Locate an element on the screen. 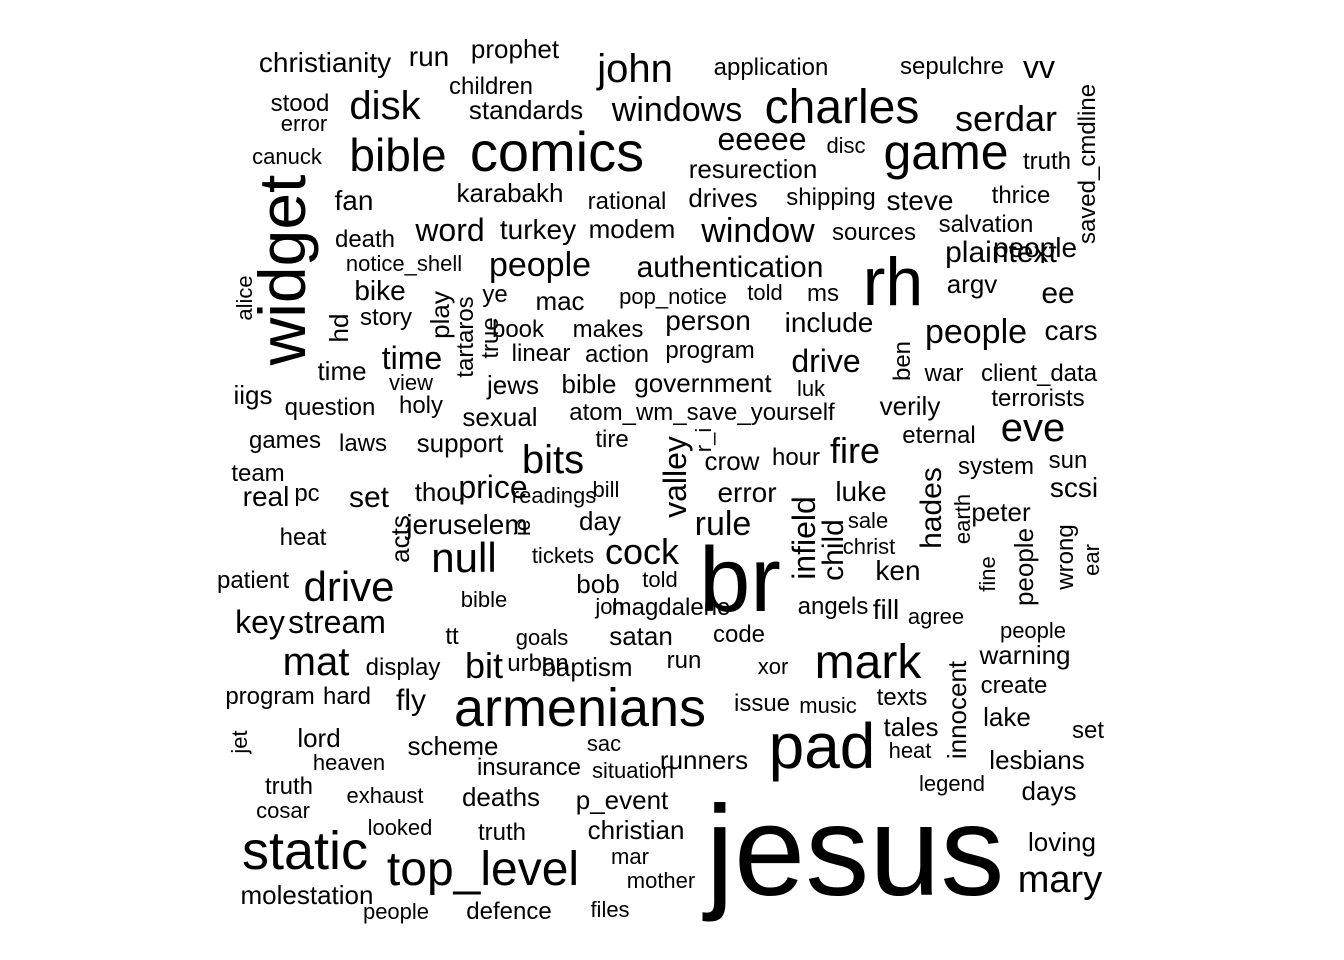 The height and width of the screenshot is (960, 1344). cloud-word: top_level is located at coordinates (483, 869).